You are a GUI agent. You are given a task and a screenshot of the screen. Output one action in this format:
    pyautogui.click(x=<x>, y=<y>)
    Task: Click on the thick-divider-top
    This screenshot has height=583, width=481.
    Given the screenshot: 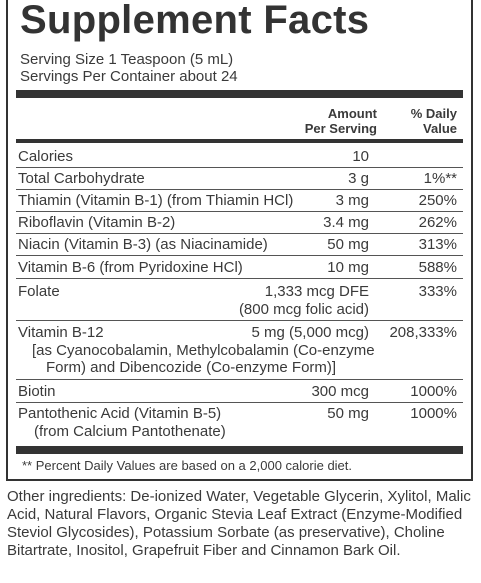 What is the action you would take?
    pyautogui.click(x=239, y=94)
    